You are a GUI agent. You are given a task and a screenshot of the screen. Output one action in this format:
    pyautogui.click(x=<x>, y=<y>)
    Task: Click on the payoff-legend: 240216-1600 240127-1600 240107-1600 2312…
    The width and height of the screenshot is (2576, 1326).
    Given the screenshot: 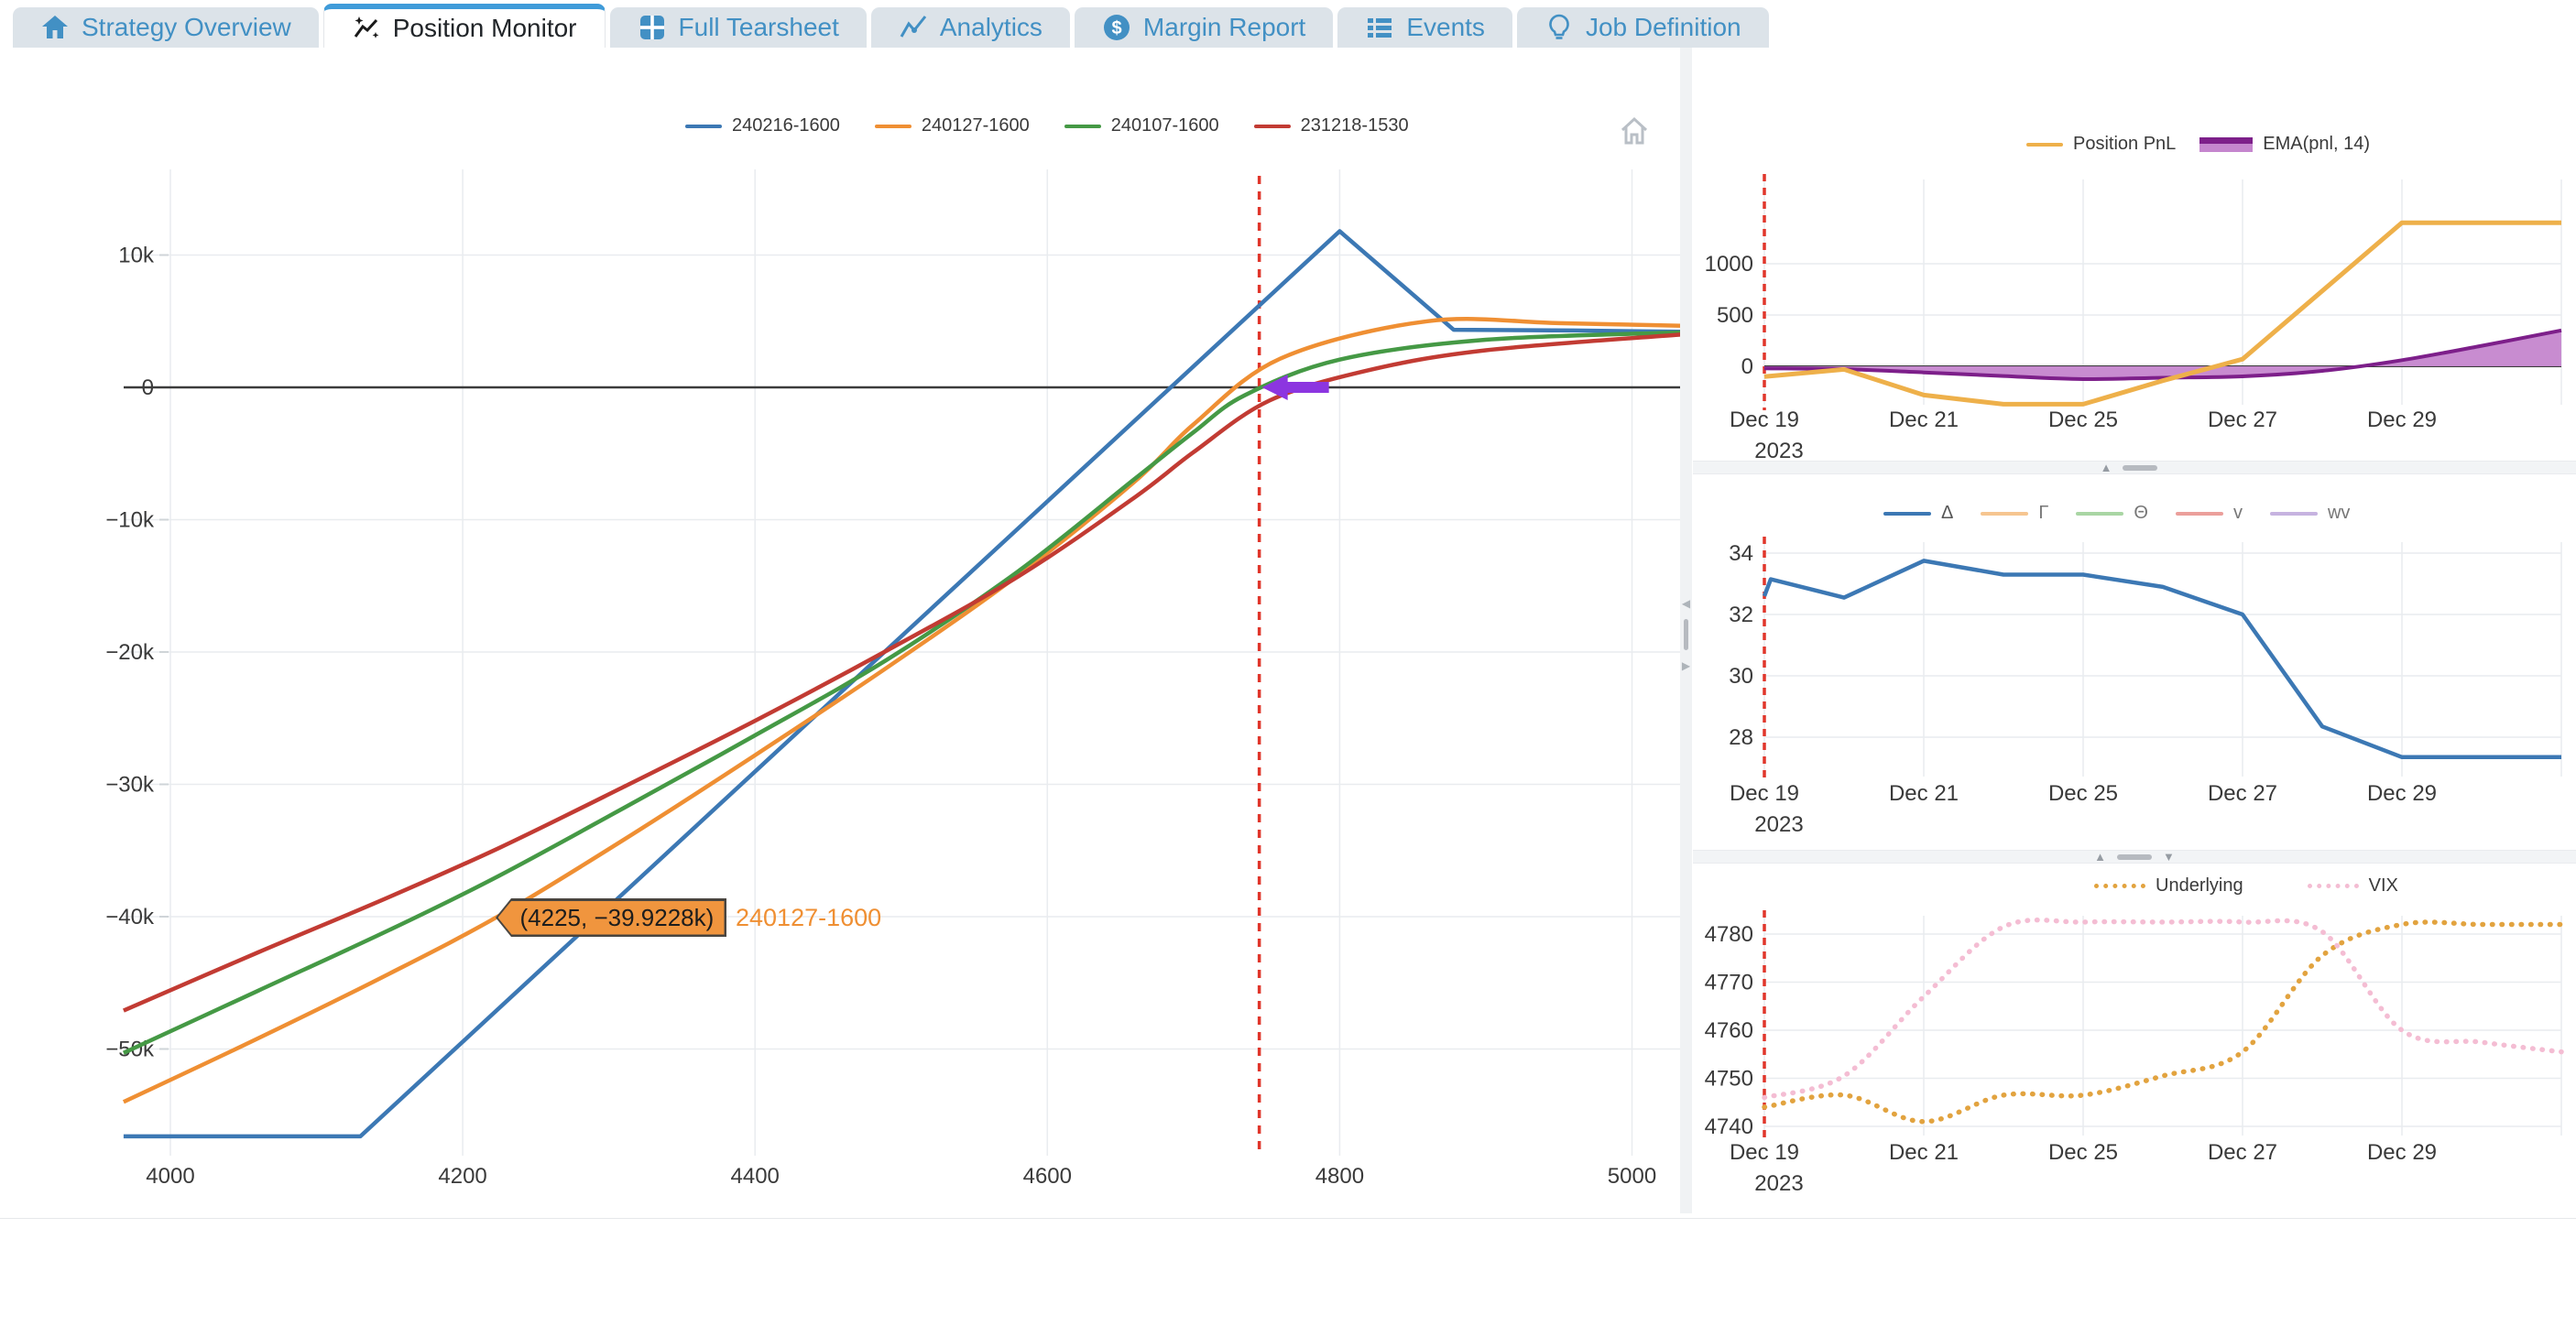 What is the action you would take?
    pyautogui.click(x=1047, y=125)
    